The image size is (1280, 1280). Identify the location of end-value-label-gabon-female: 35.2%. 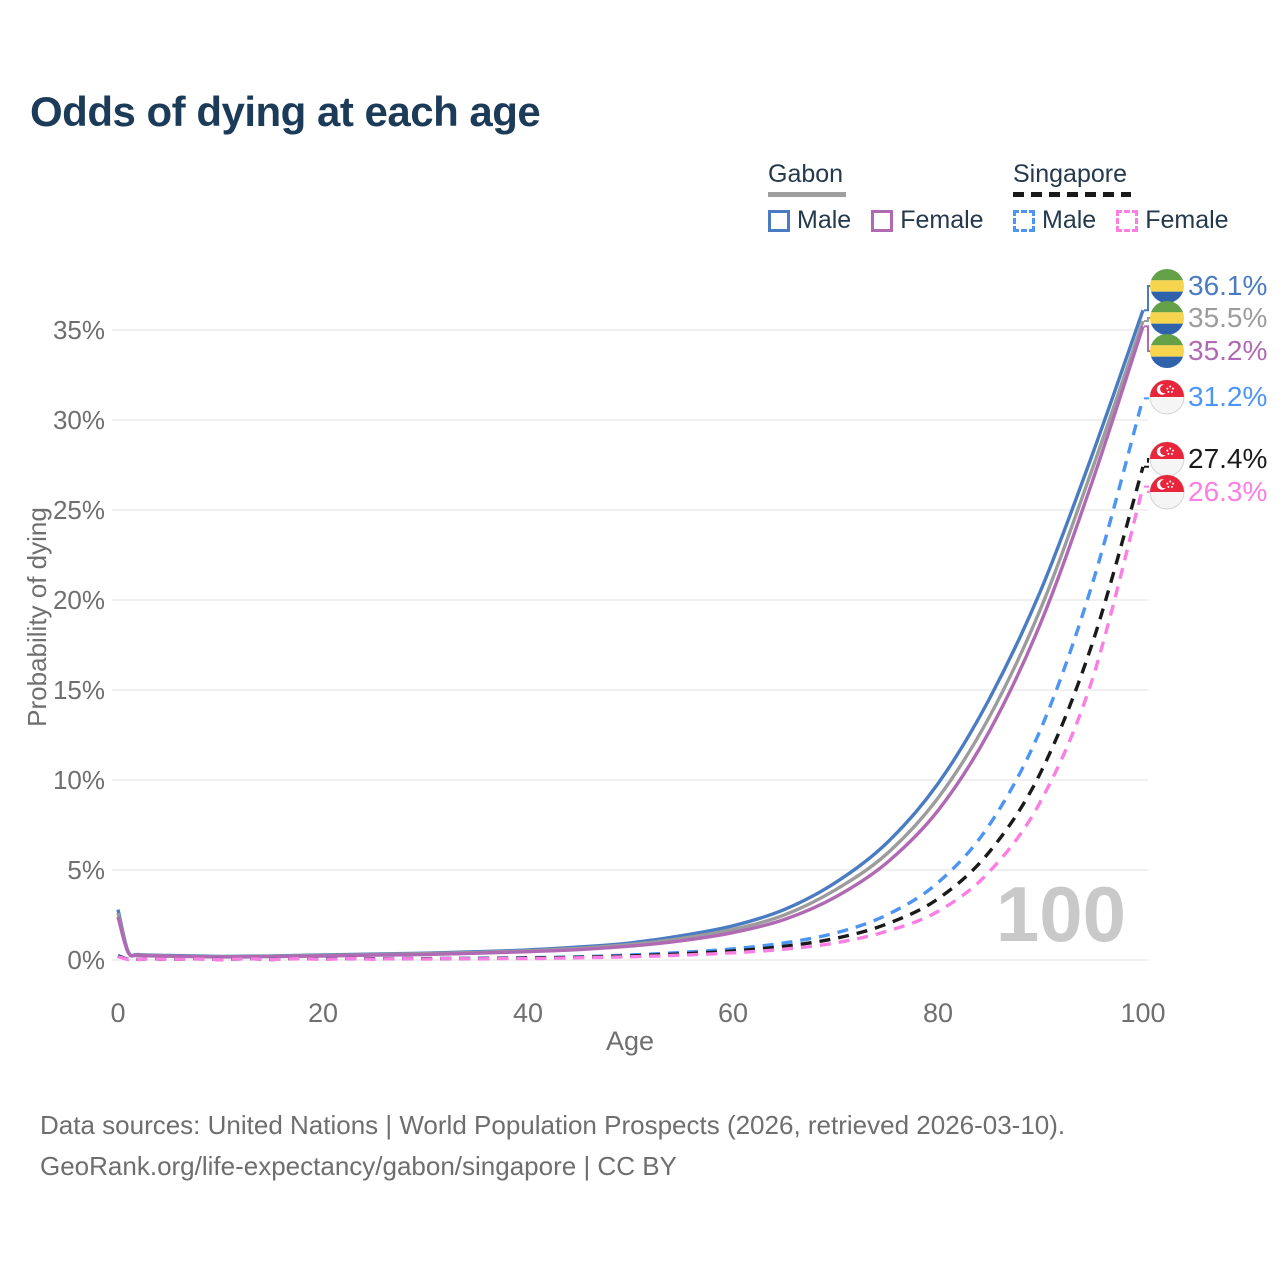
(1227, 350).